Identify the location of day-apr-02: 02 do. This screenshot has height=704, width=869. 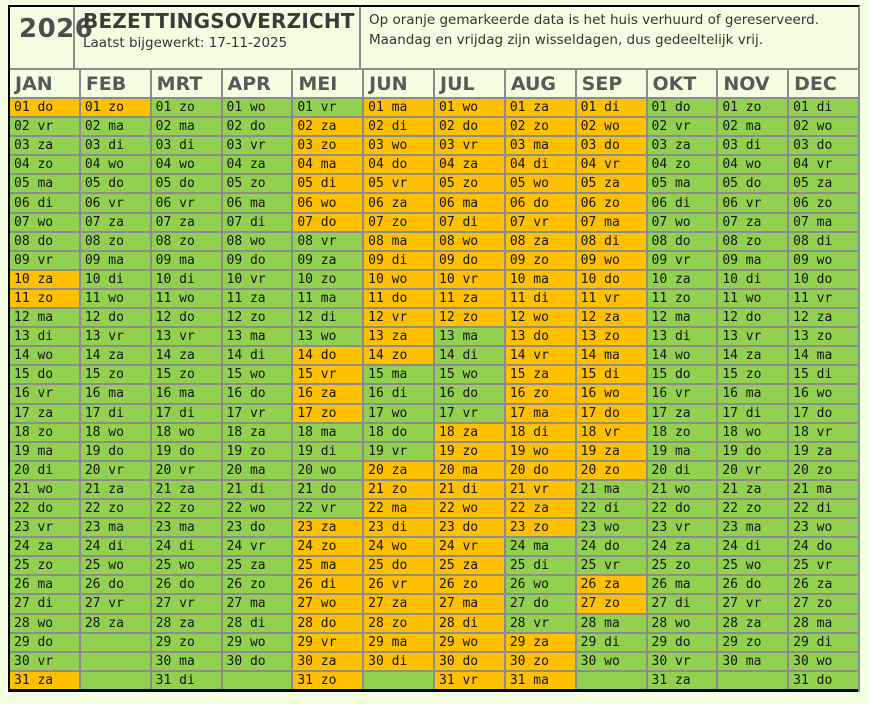
(257, 127).